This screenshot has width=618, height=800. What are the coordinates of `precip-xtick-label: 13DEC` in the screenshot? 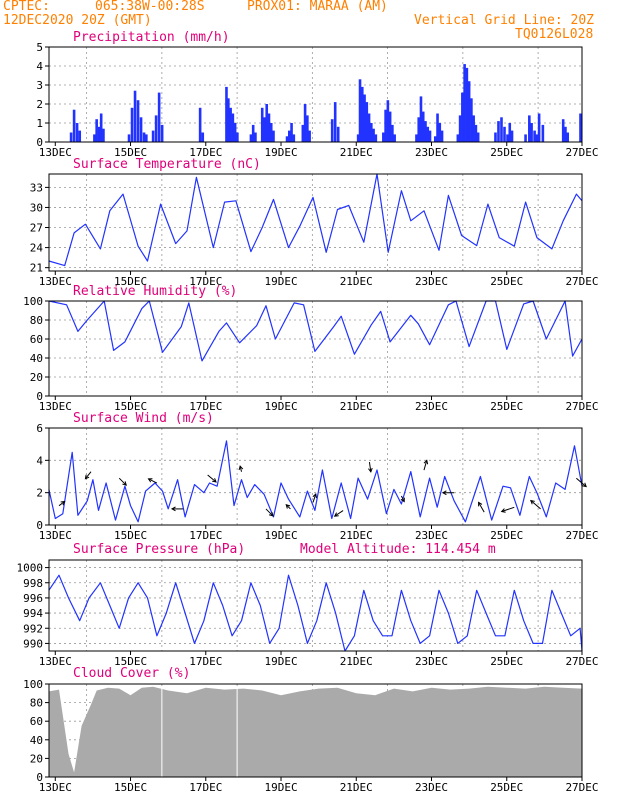 It's located at (55, 152).